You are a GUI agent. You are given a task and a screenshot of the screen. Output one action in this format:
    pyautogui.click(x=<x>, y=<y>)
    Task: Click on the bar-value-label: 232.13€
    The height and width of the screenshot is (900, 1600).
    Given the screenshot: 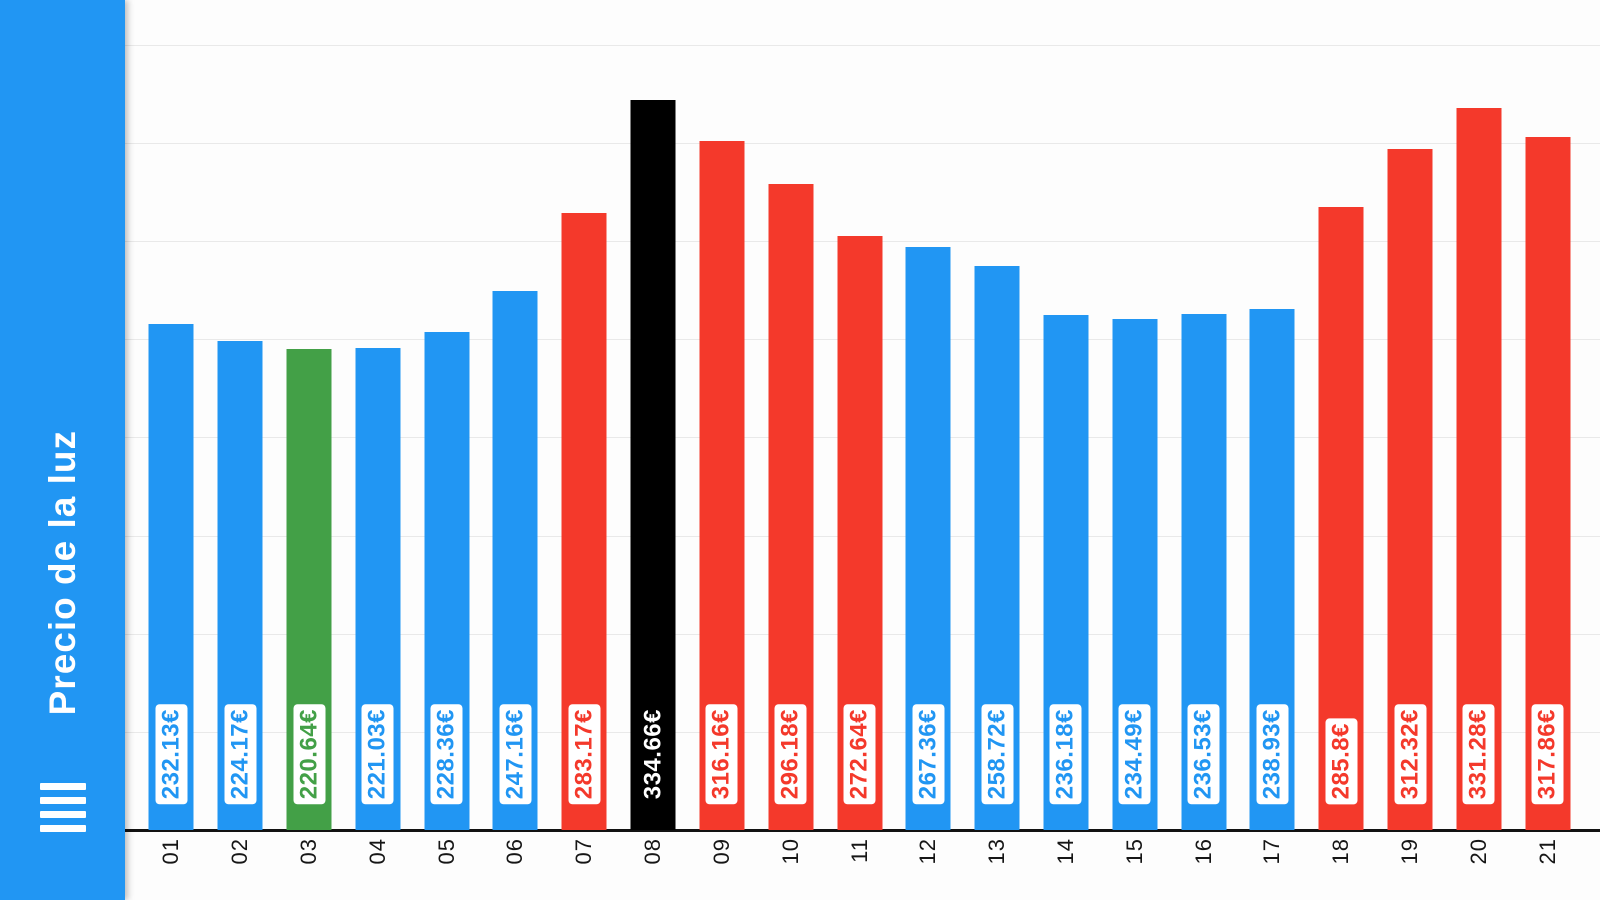 What is the action you would take?
    pyautogui.click(x=171, y=753)
    